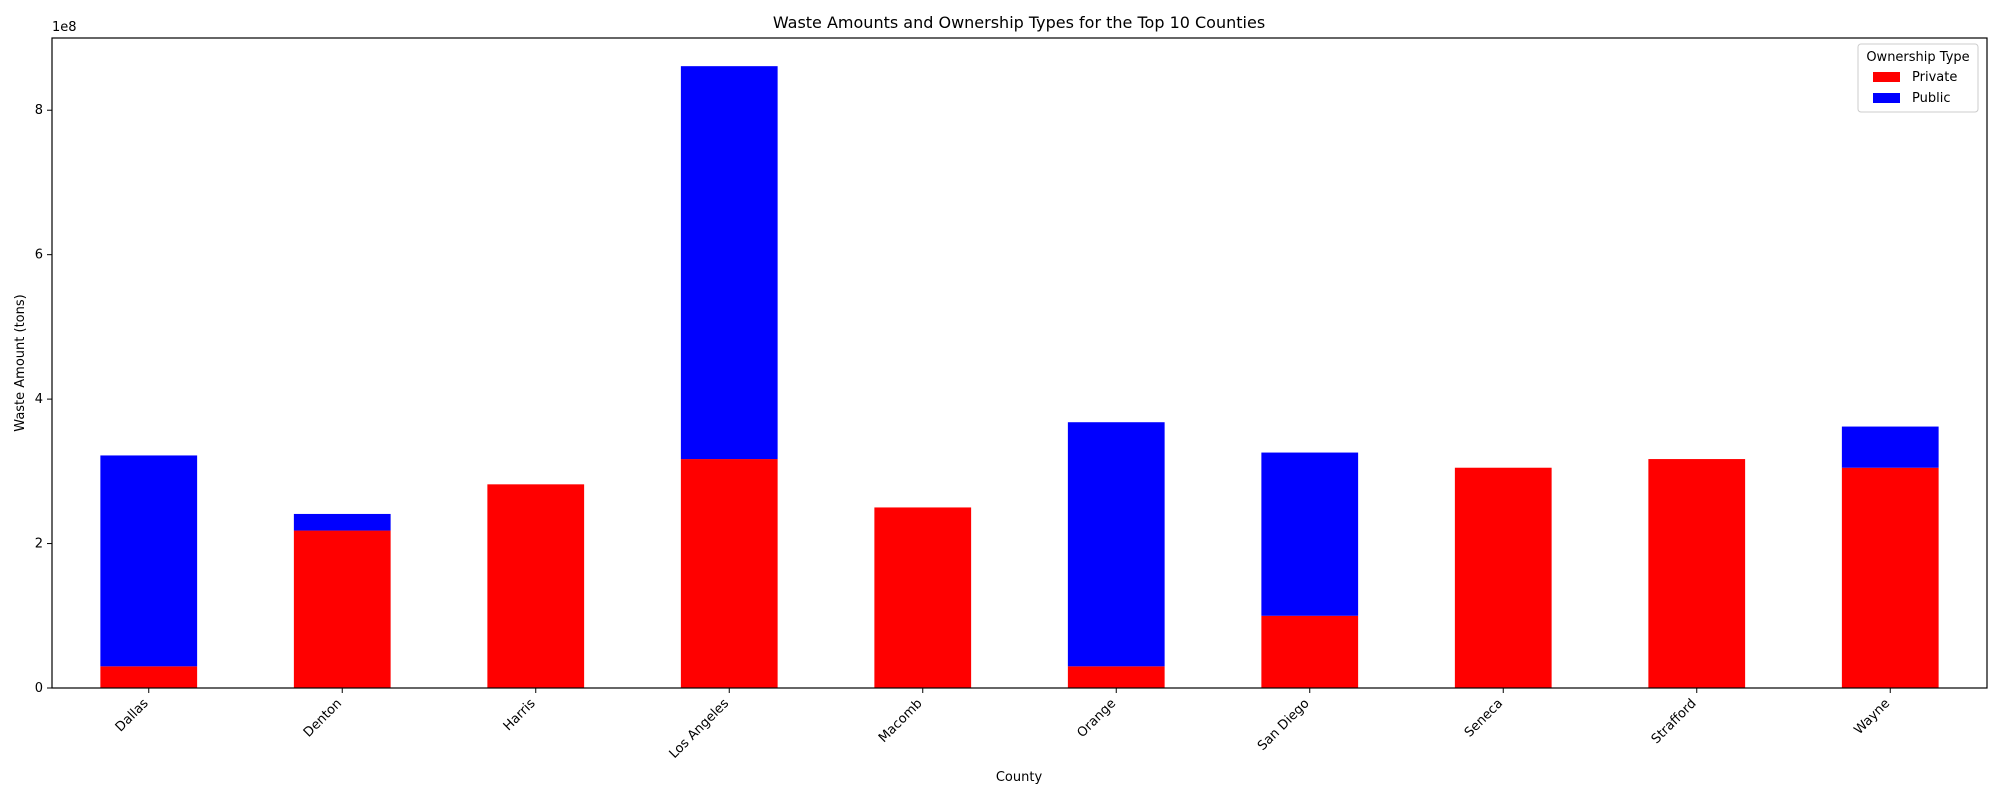 This screenshot has width=2000, height=800. Describe the element at coordinates (39, 255) in the screenshot. I see `y-tick-label: 6` at that location.